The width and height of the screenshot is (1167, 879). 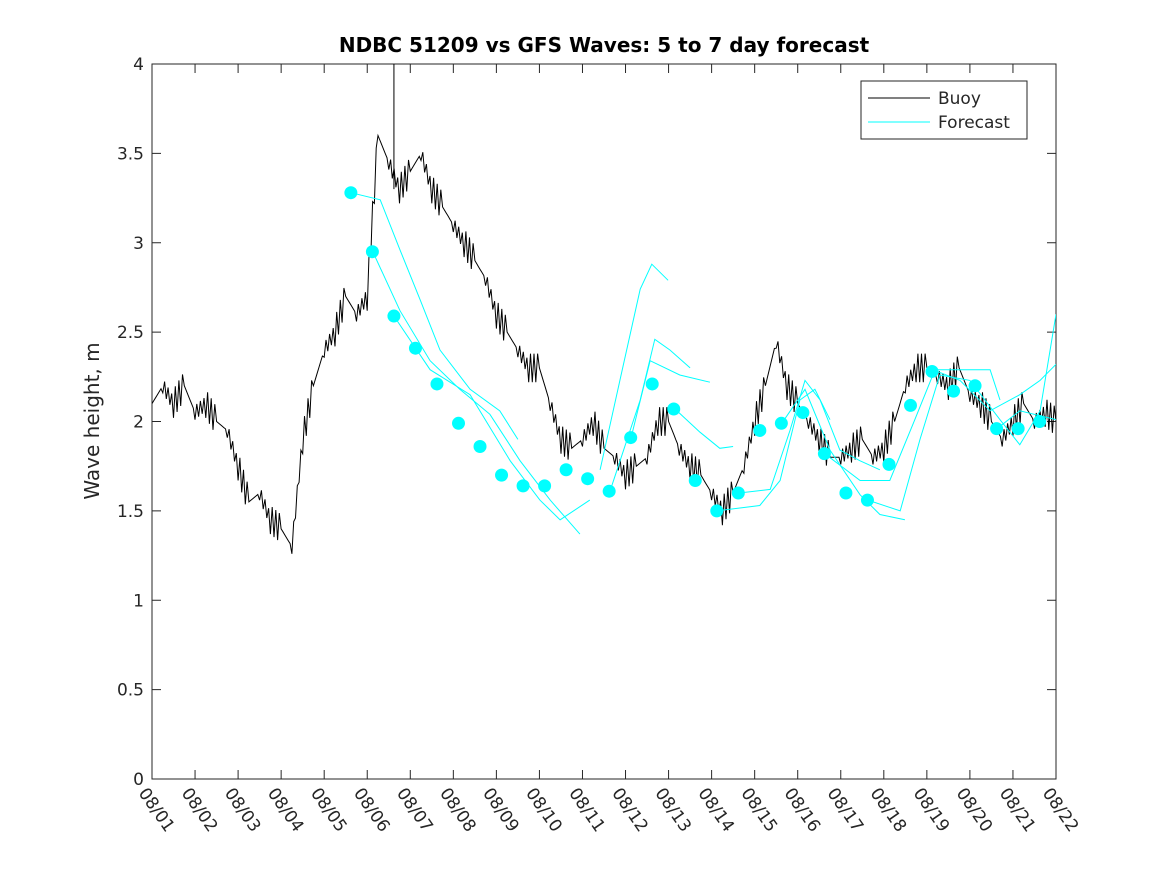 I want to click on legend-box, so click(x=944, y=110).